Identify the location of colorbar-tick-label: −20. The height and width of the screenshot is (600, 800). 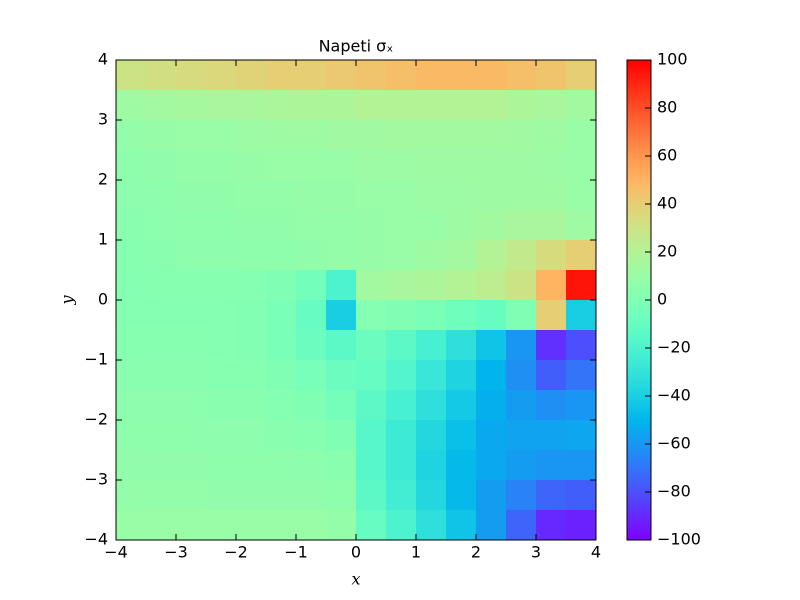
(674, 347).